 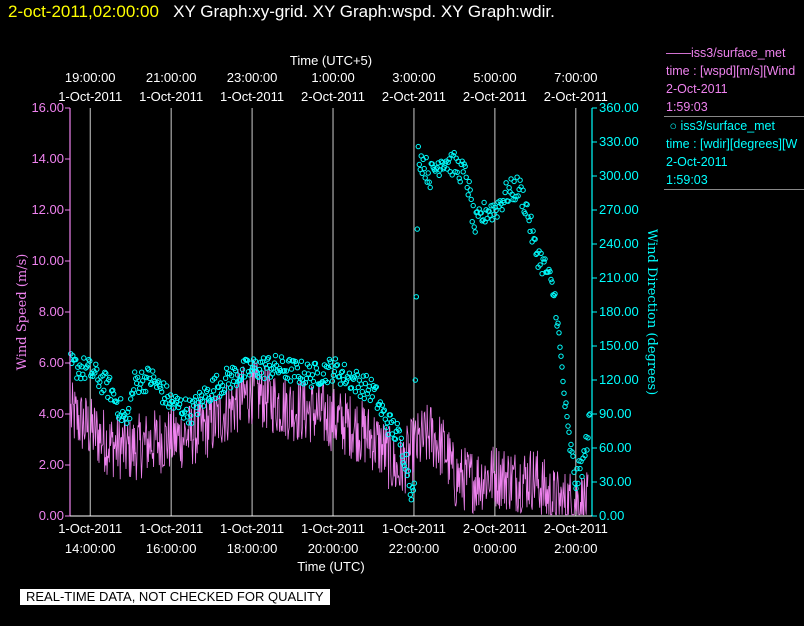 I want to click on x-tick-top-time: 5:00:00, so click(x=494, y=77).